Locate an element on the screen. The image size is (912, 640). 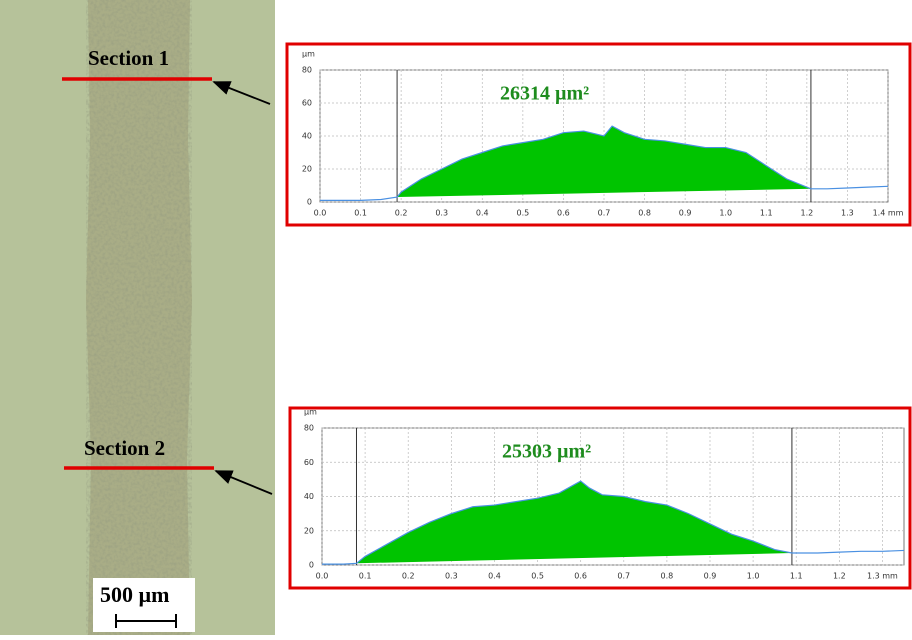
section-label: Section 1 is located at coordinates (128, 58).